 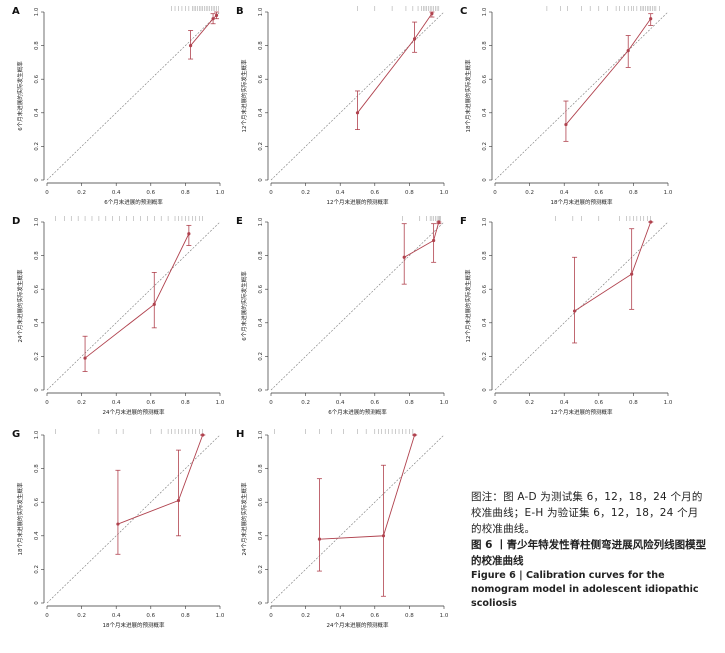 What do you see at coordinates (589, 553) in the screenshot?
I see `caption-title-zh: 图 6 丨青少年特发性脊柱侧弯进展风险列线图模型的校准曲线` at bounding box center [589, 553].